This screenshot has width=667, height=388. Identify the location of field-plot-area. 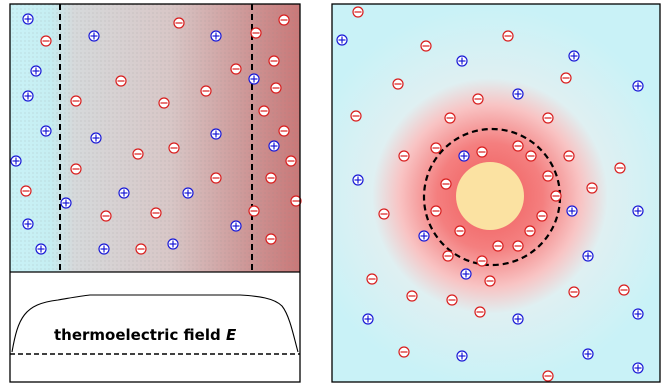
(155, 327).